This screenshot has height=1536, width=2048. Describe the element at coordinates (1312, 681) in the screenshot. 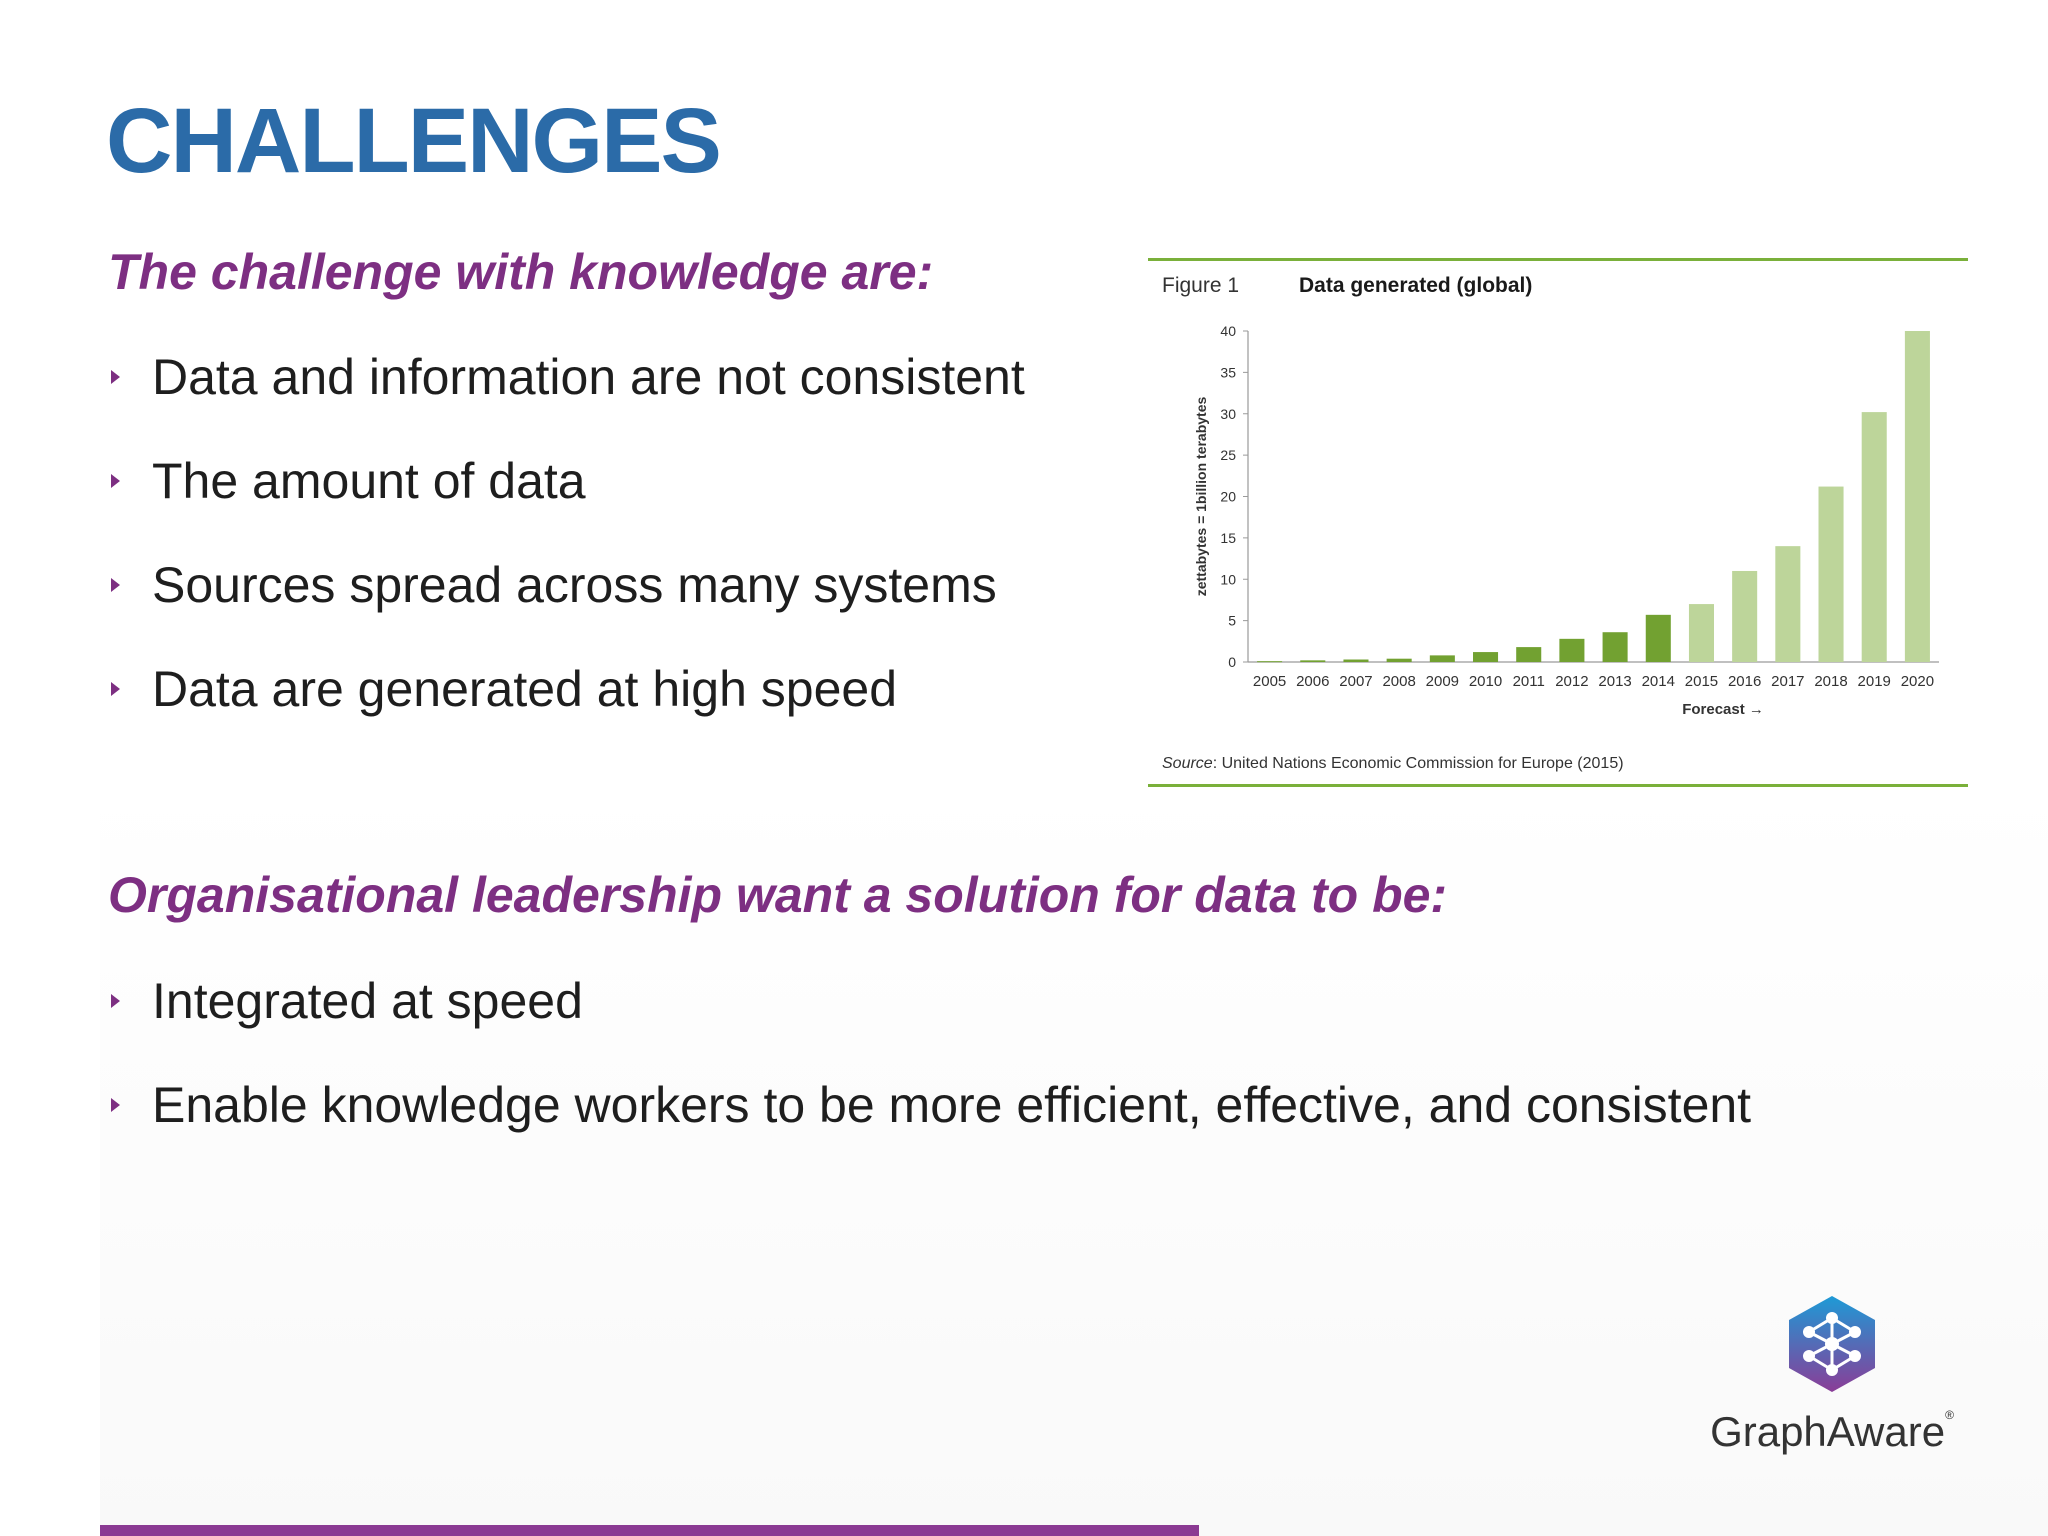

I see `x-tick-label: 2006` at that location.